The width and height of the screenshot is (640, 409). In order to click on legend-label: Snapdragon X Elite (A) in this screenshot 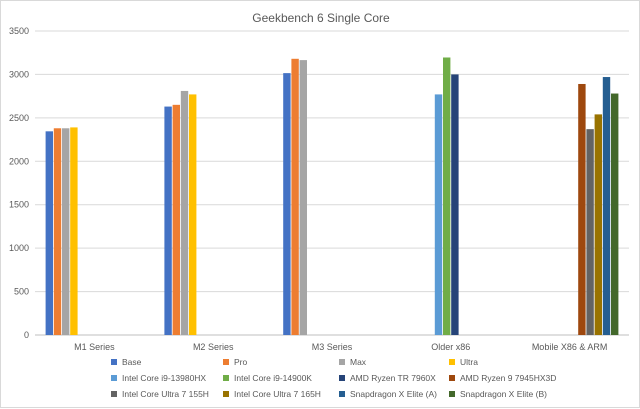, I will do `click(393, 394)`.